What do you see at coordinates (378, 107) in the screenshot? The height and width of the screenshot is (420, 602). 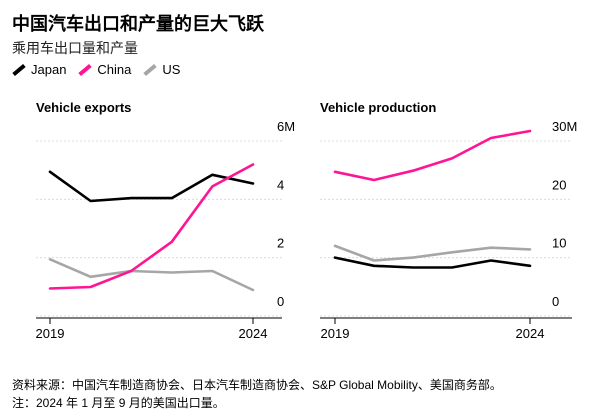 I see `production-panel-title: Vehicle production` at bounding box center [378, 107].